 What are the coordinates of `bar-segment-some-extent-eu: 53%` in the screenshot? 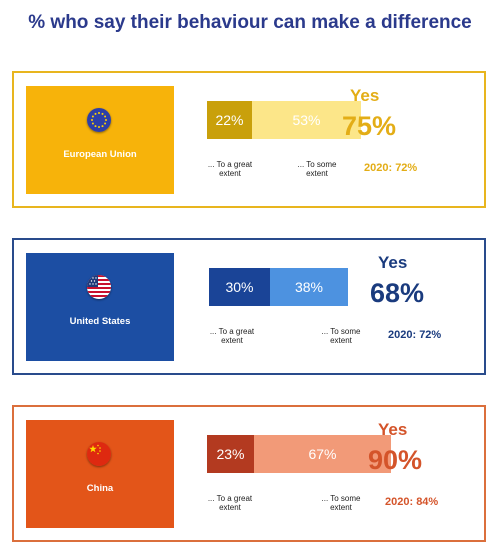 It's located at (306, 120).